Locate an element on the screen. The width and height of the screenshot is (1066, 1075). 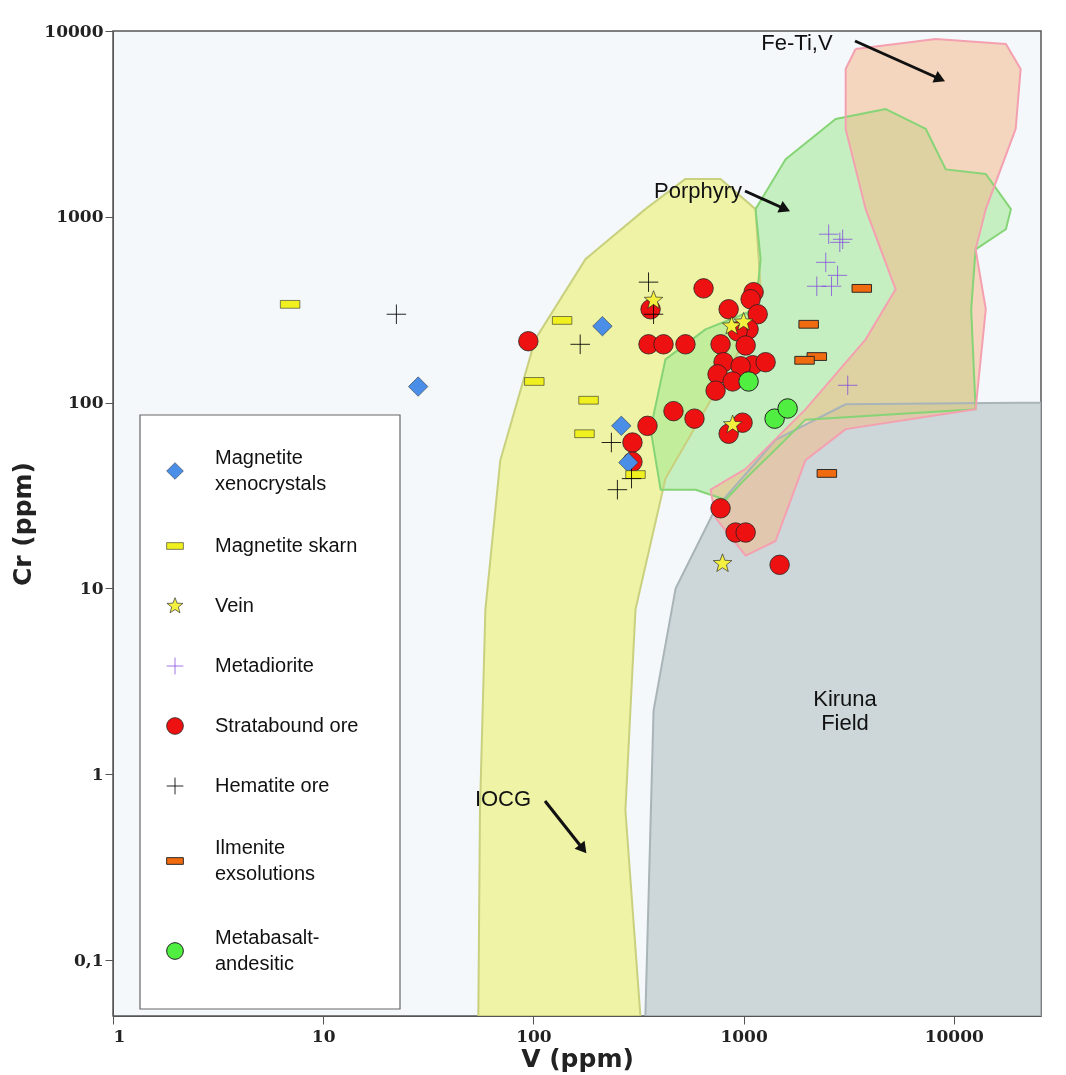
x-tick-label: 10 is located at coordinates (323, 1035).